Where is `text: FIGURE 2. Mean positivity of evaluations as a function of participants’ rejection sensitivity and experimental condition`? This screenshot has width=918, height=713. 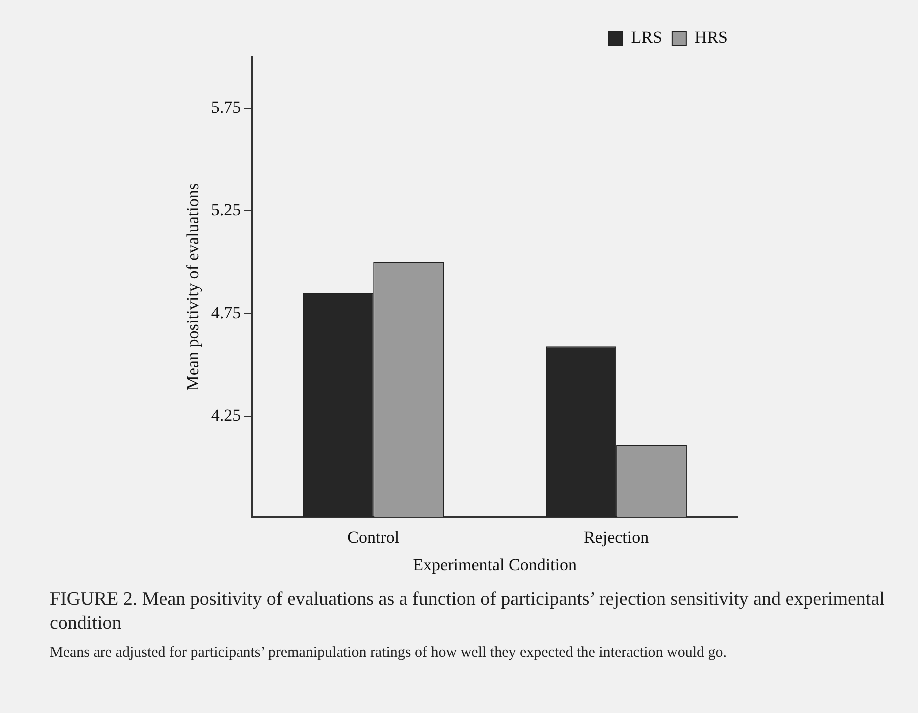
text: FIGURE 2. Mean positivity of evaluations as a function of participants’ rejection sensitivity and experimental condition is located at coordinates (468, 612).